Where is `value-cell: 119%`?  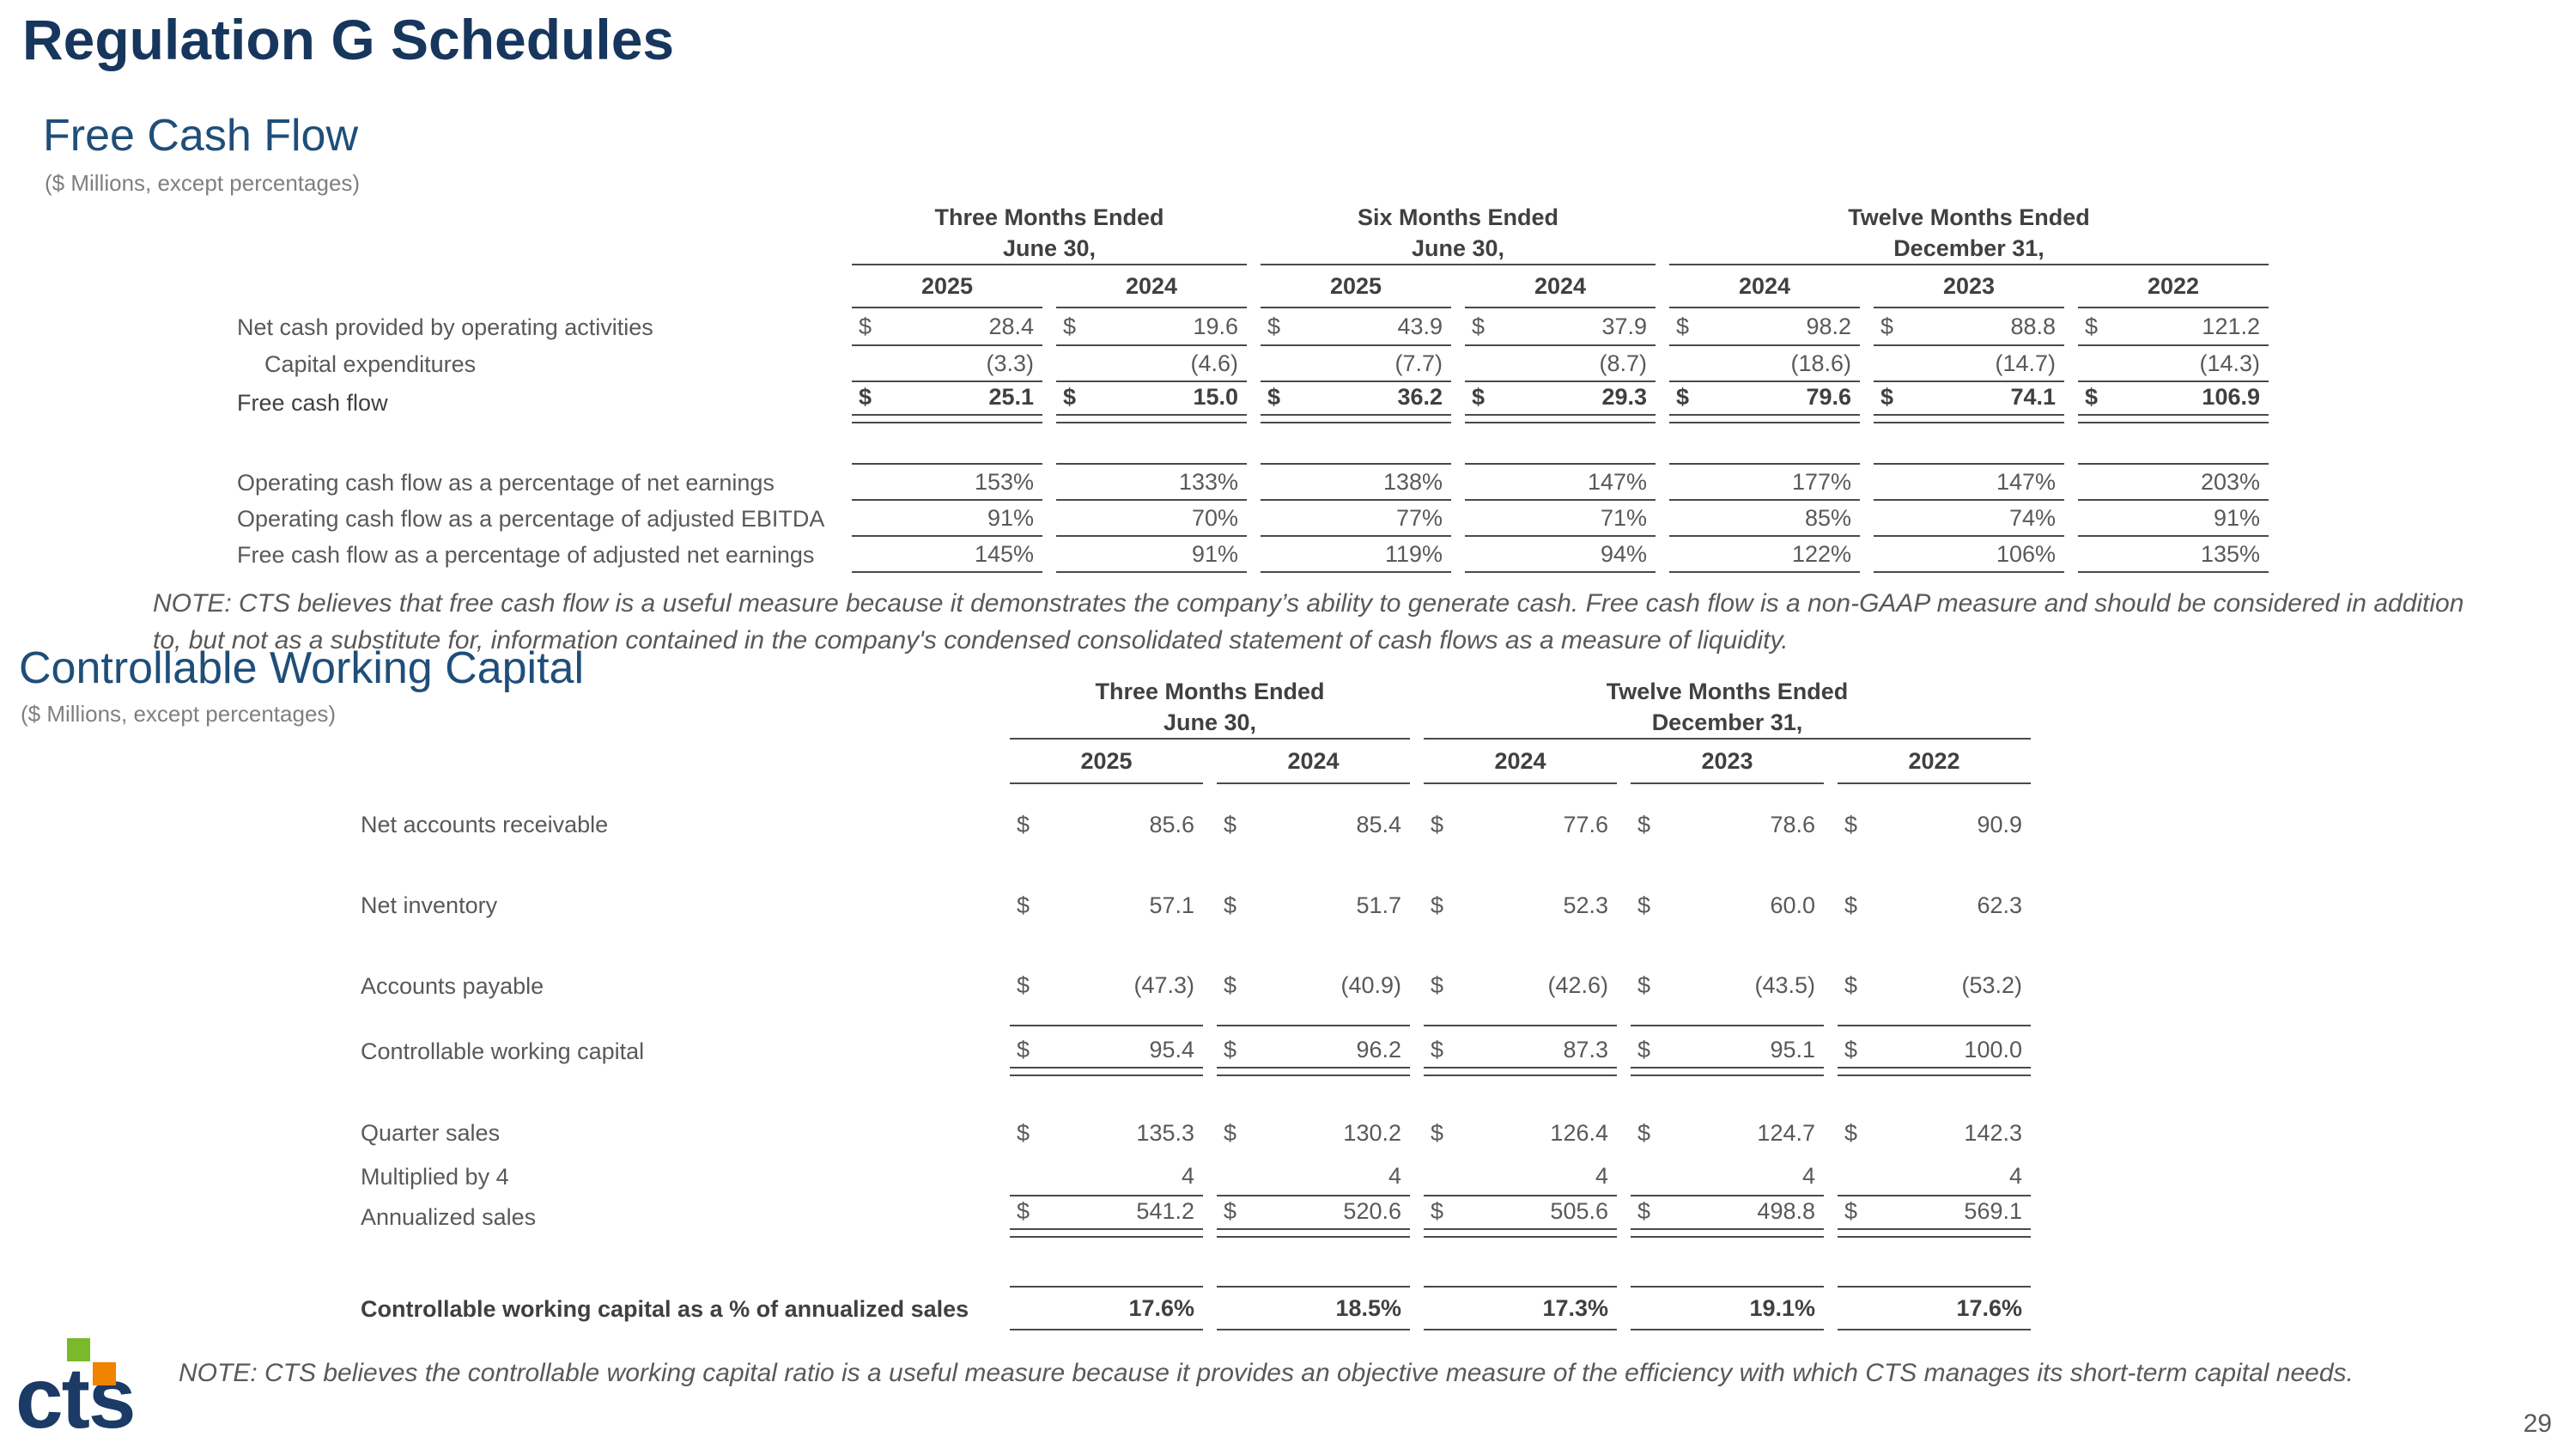
value-cell: 119% is located at coordinates (1356, 555).